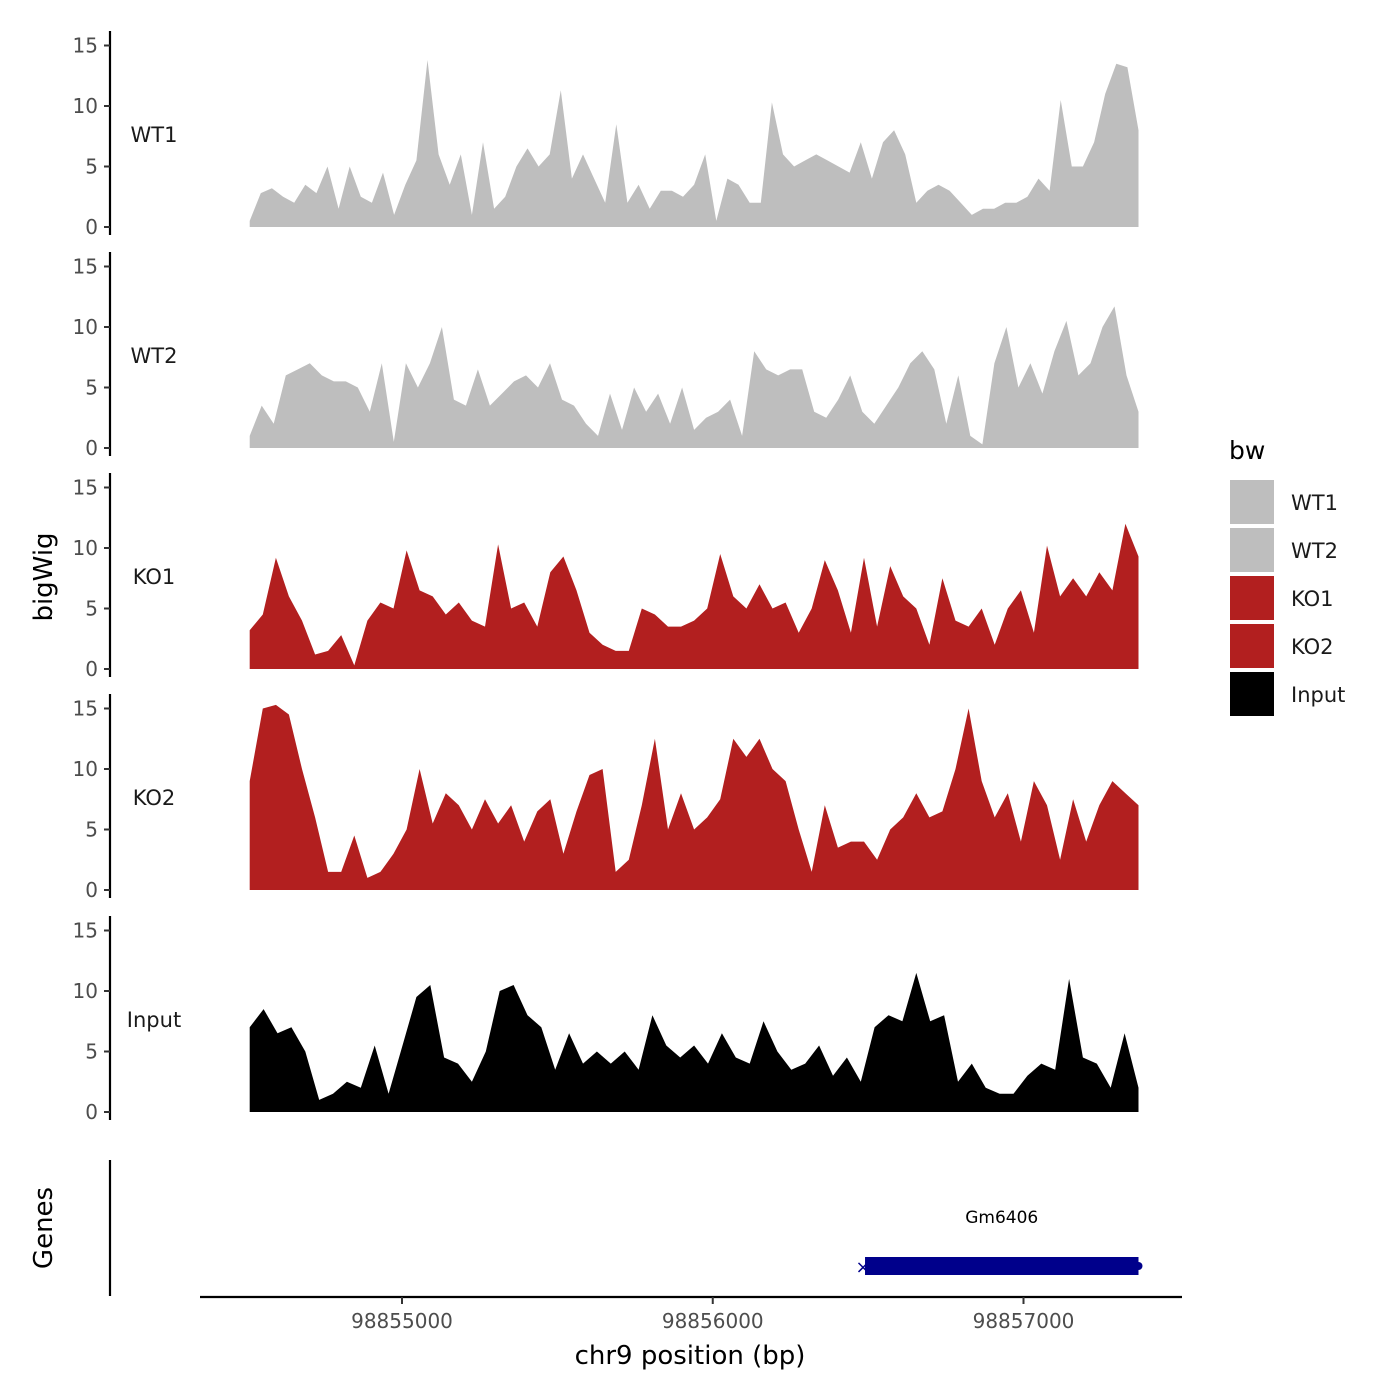  What do you see at coordinates (154, 577) in the screenshot?
I see `track-label: KO1` at bounding box center [154, 577].